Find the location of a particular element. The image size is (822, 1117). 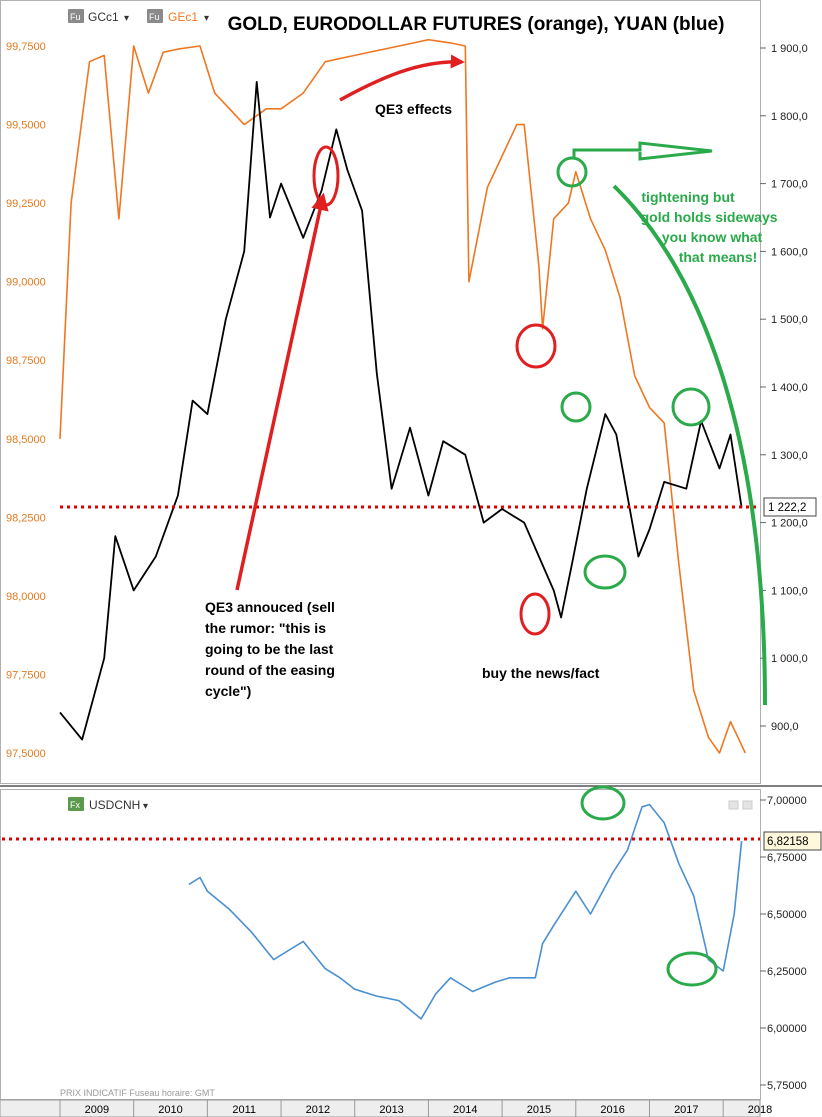

right-axis-tick: 1 200,0 is located at coordinates (789, 524).